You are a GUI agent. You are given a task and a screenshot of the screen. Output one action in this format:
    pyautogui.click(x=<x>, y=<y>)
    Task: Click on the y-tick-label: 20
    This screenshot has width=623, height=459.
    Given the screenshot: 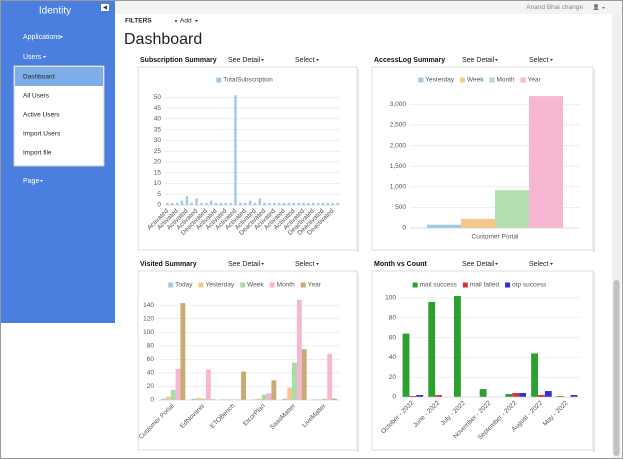 What is the action you would take?
    pyautogui.click(x=151, y=386)
    